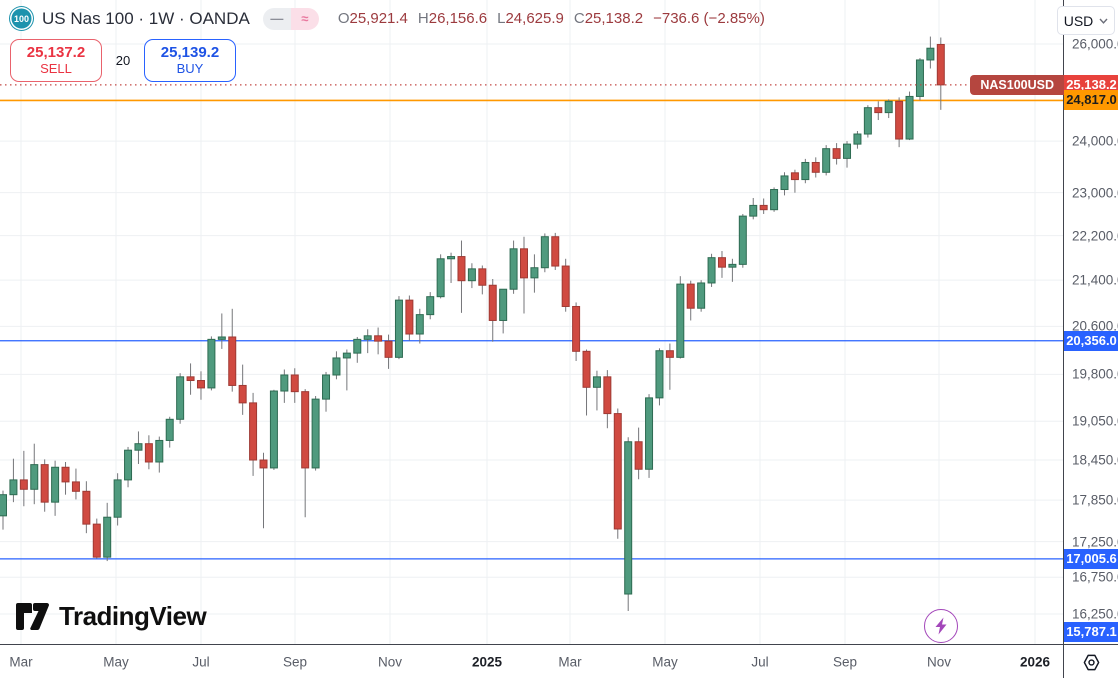 The width and height of the screenshot is (1118, 678). I want to click on close-value: 25,138.2, so click(614, 18).